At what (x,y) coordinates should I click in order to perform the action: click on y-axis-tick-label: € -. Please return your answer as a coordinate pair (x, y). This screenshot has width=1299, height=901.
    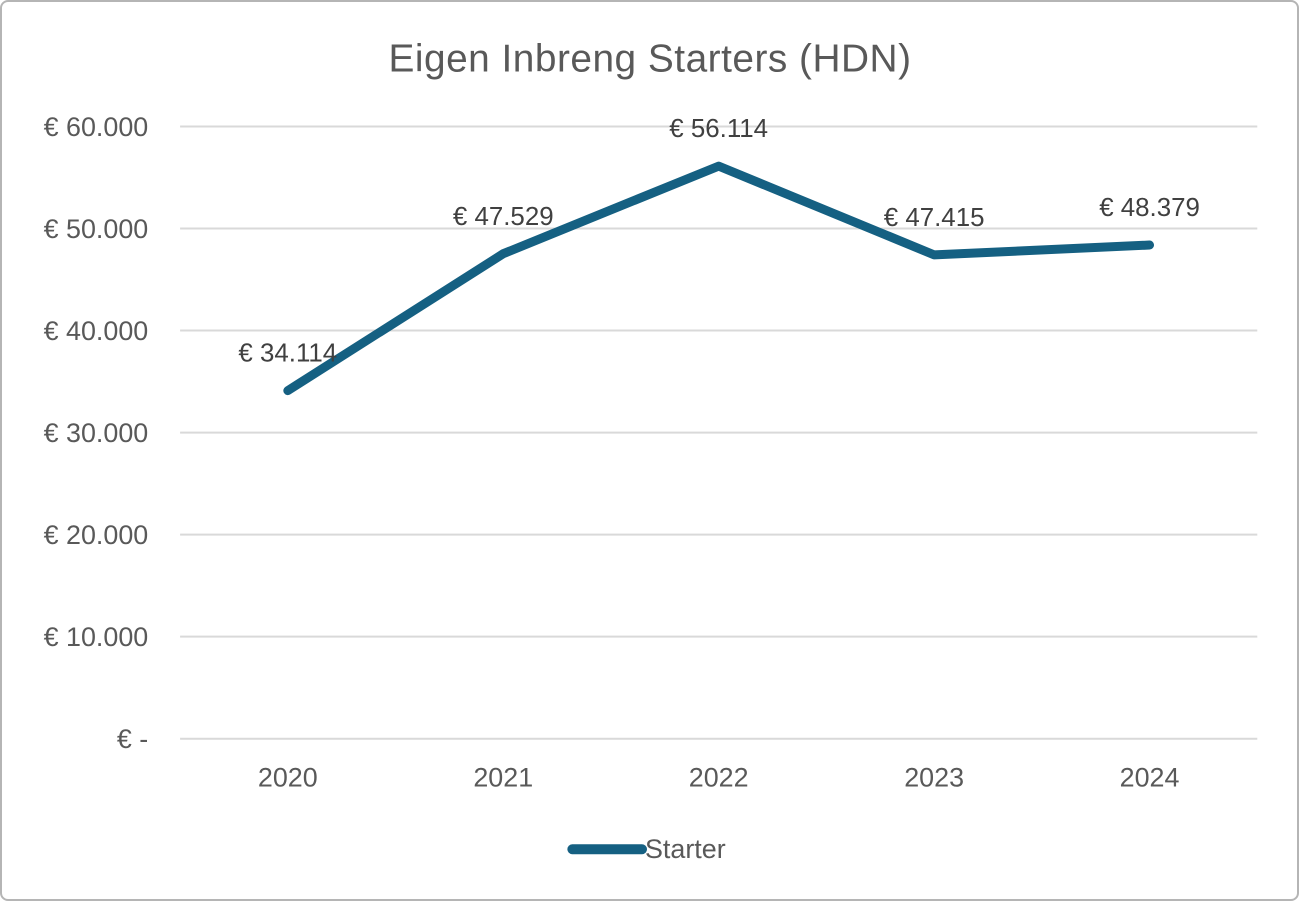
    Looking at the image, I should click on (132, 739).